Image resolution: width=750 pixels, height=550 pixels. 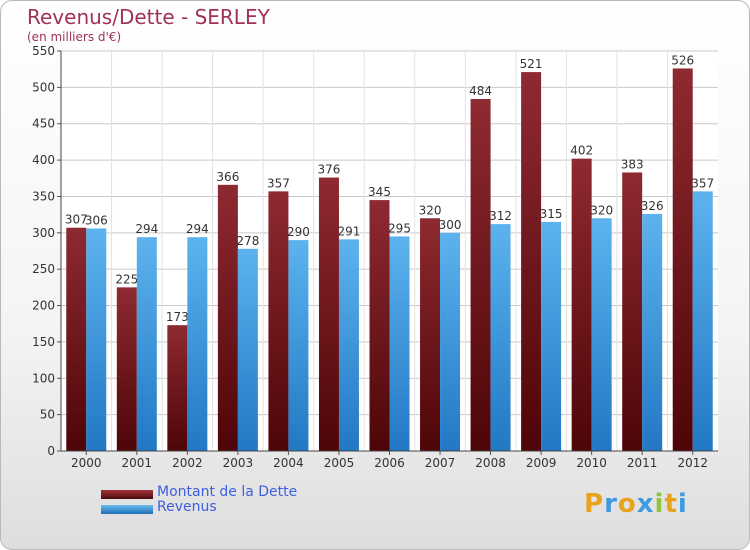 What do you see at coordinates (531, 64) in the screenshot?
I see `data-label-dette: 521` at bounding box center [531, 64].